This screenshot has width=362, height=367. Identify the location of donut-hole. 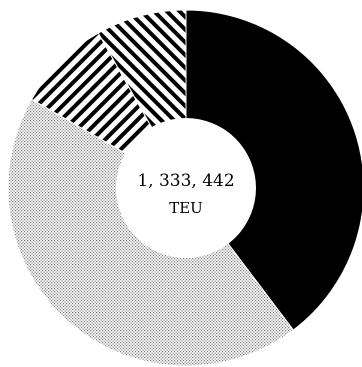
(186, 188).